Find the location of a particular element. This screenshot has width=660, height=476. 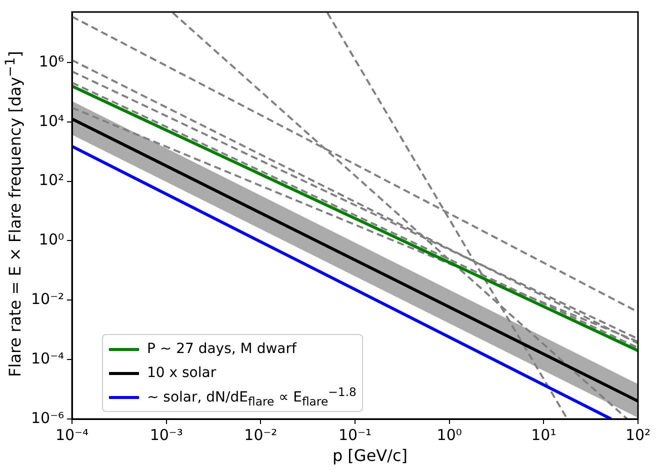

y-tick-label: 10⁻² is located at coordinates (47, 299).